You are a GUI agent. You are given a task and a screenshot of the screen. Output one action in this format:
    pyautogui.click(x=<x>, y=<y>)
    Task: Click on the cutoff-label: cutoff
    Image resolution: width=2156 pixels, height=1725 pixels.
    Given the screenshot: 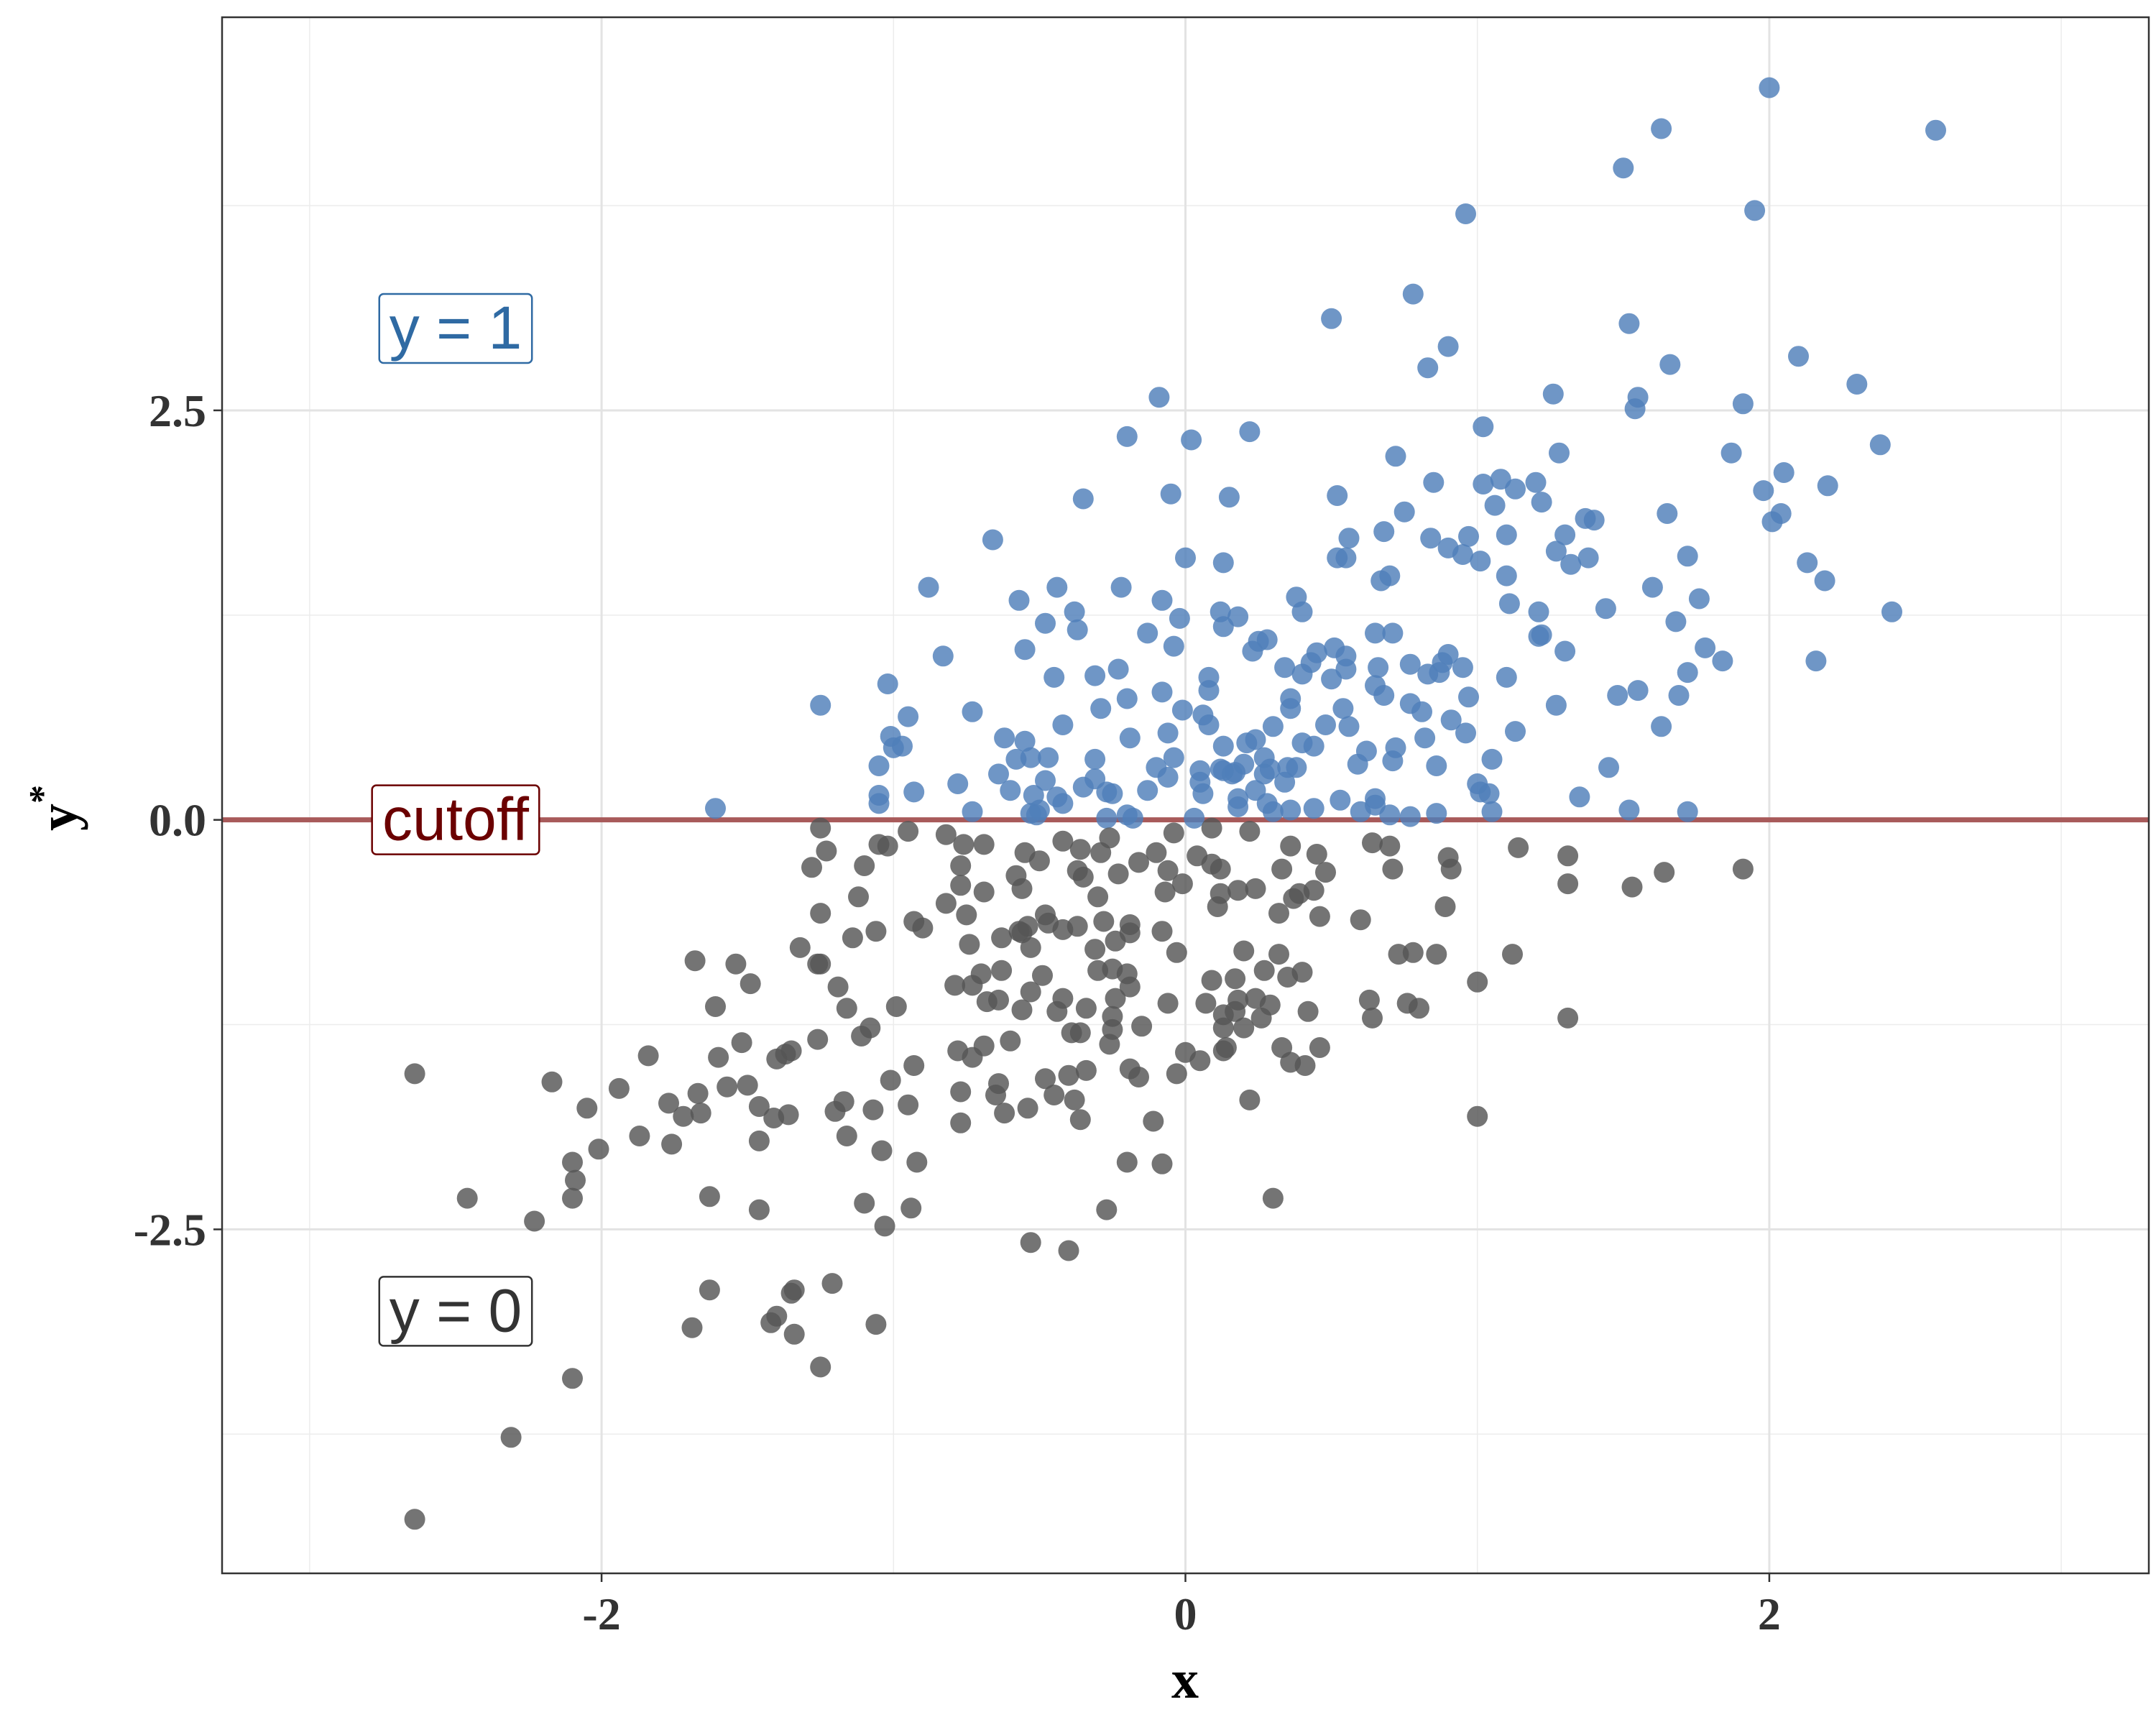 What is the action you would take?
    pyautogui.click(x=455, y=819)
    